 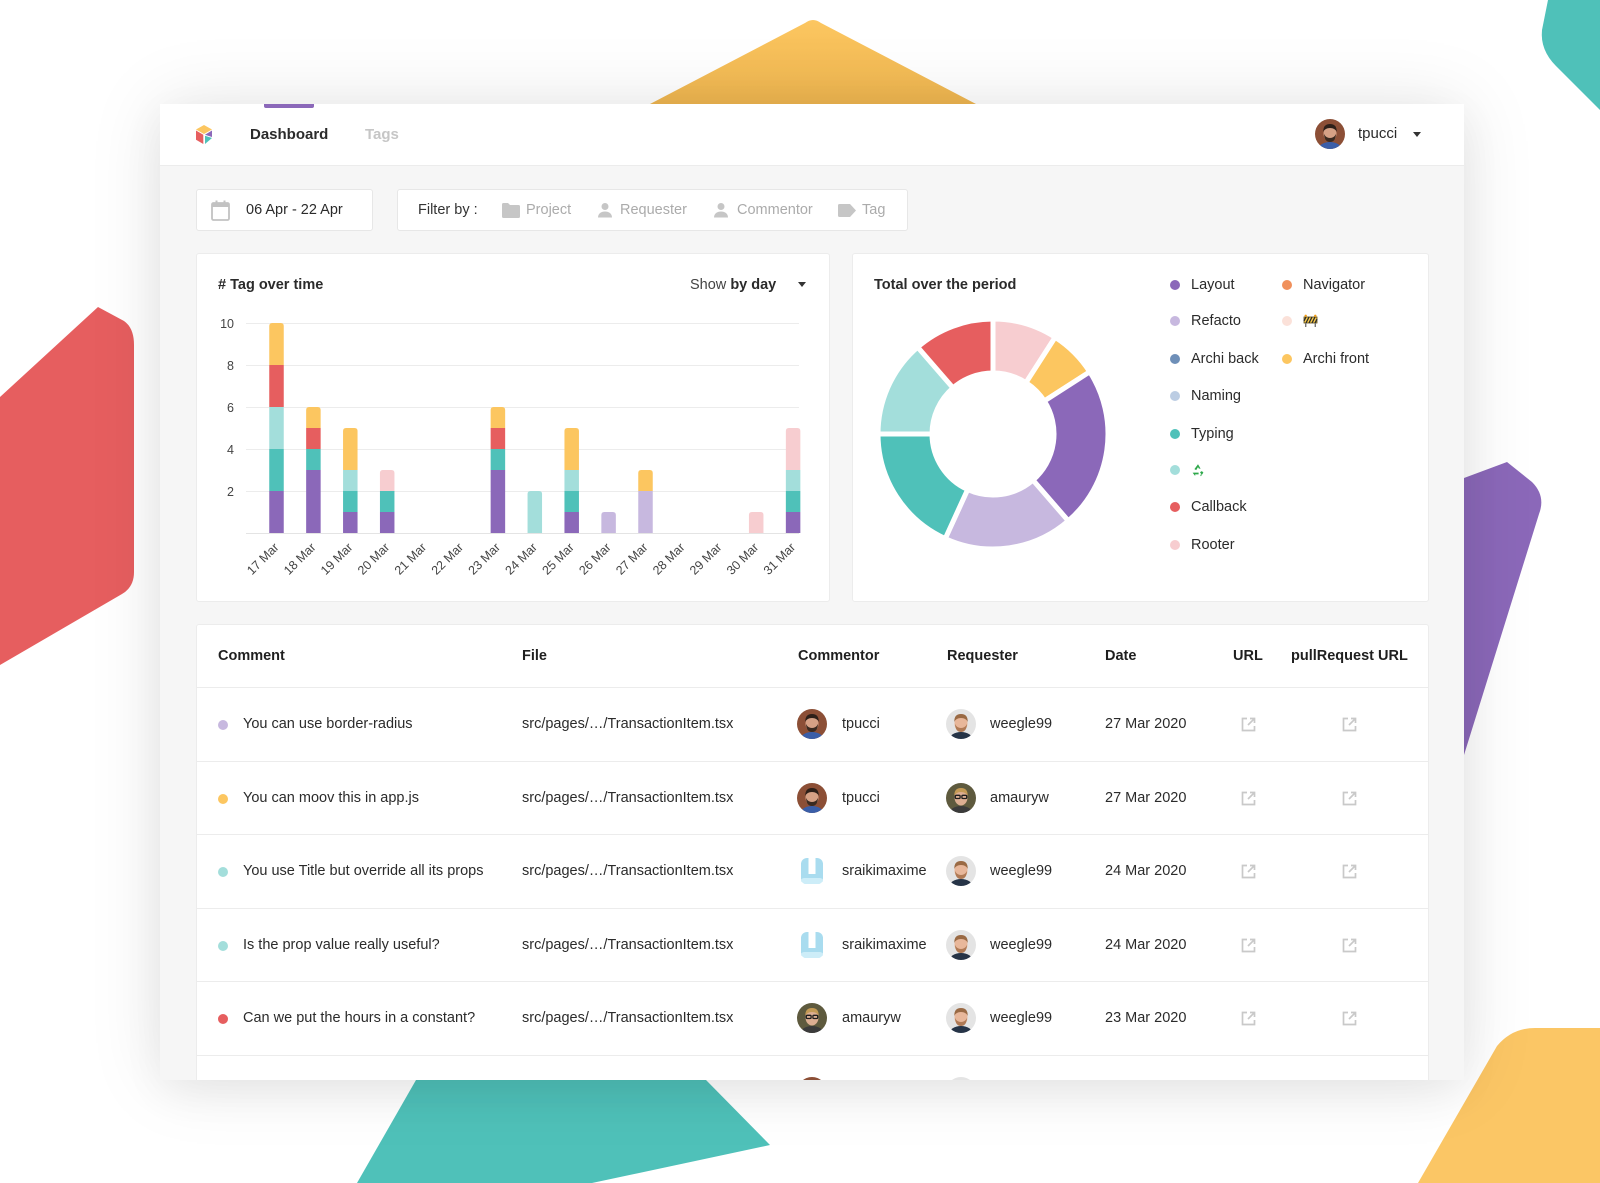 I want to click on active-tab-indicator, so click(x=289, y=106).